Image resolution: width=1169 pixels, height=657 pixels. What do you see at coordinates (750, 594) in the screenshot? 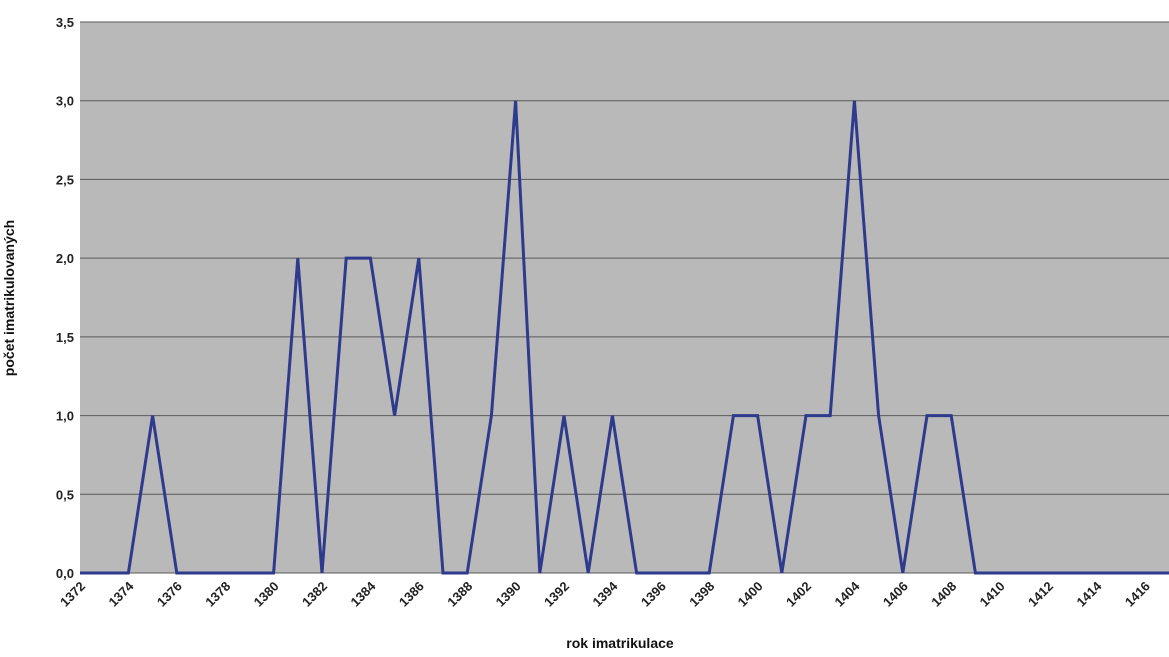
I see `x-tick-label: 1400` at bounding box center [750, 594].